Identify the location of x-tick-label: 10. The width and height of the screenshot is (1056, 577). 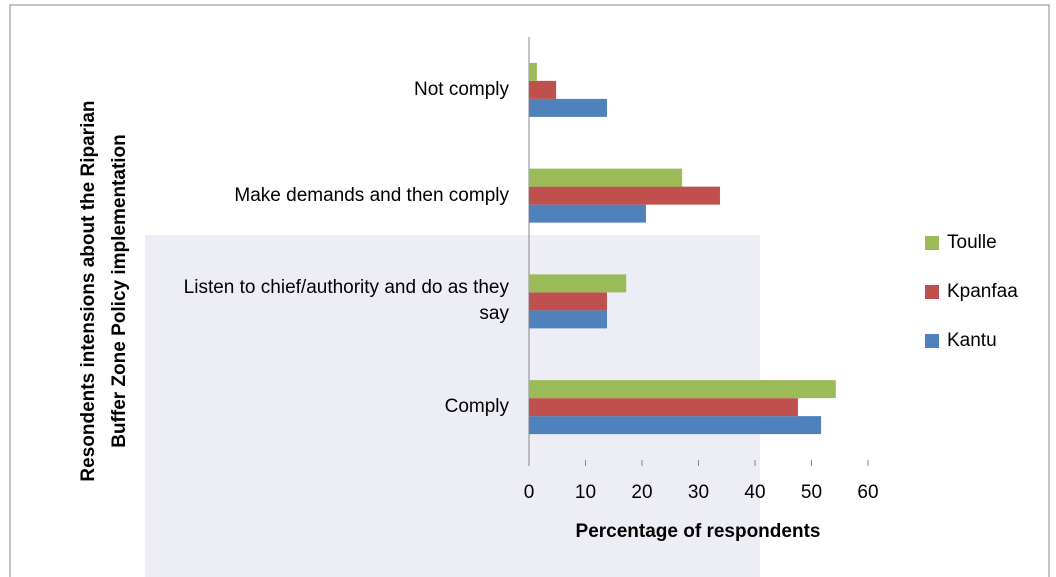
(585, 492).